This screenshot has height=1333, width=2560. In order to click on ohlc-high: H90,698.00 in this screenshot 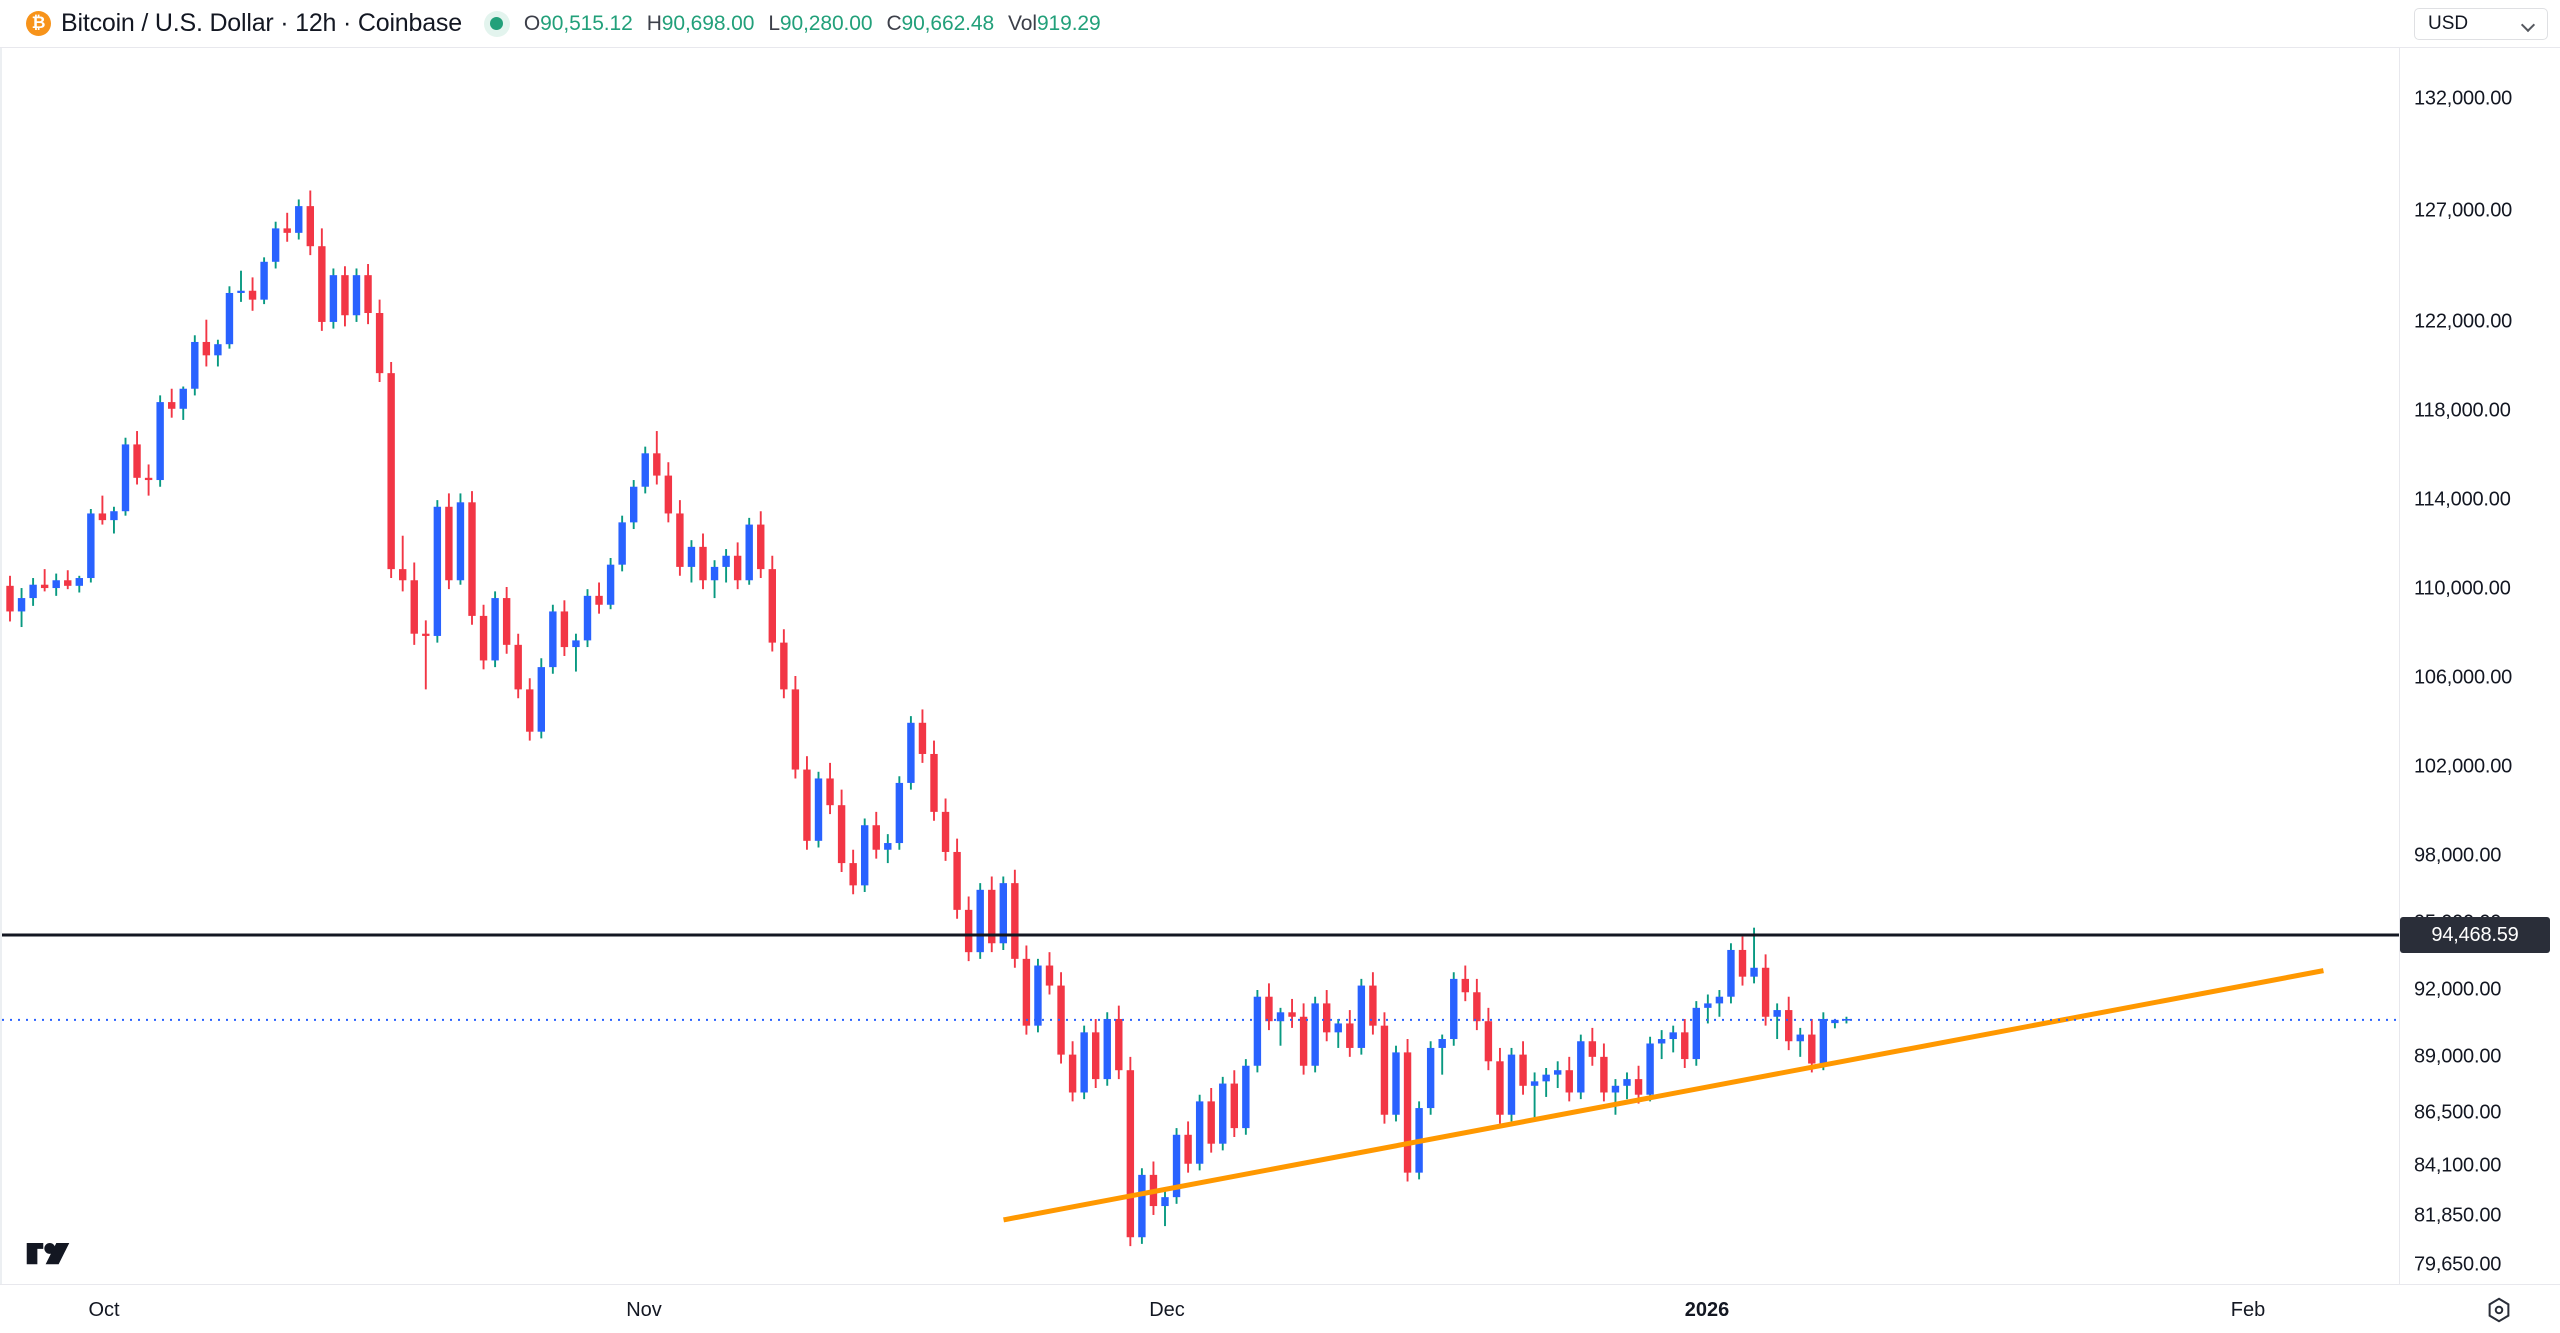, I will do `click(701, 24)`.